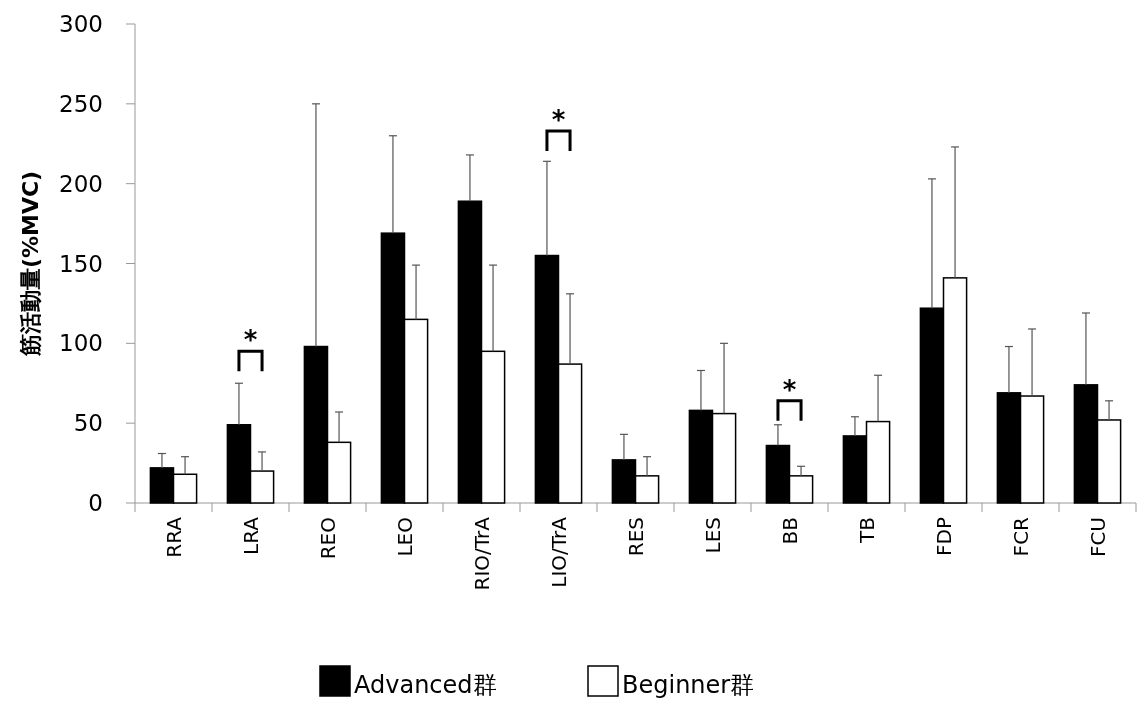 The image size is (1137, 701). I want to click on y-tick-label: 200, so click(81, 183).